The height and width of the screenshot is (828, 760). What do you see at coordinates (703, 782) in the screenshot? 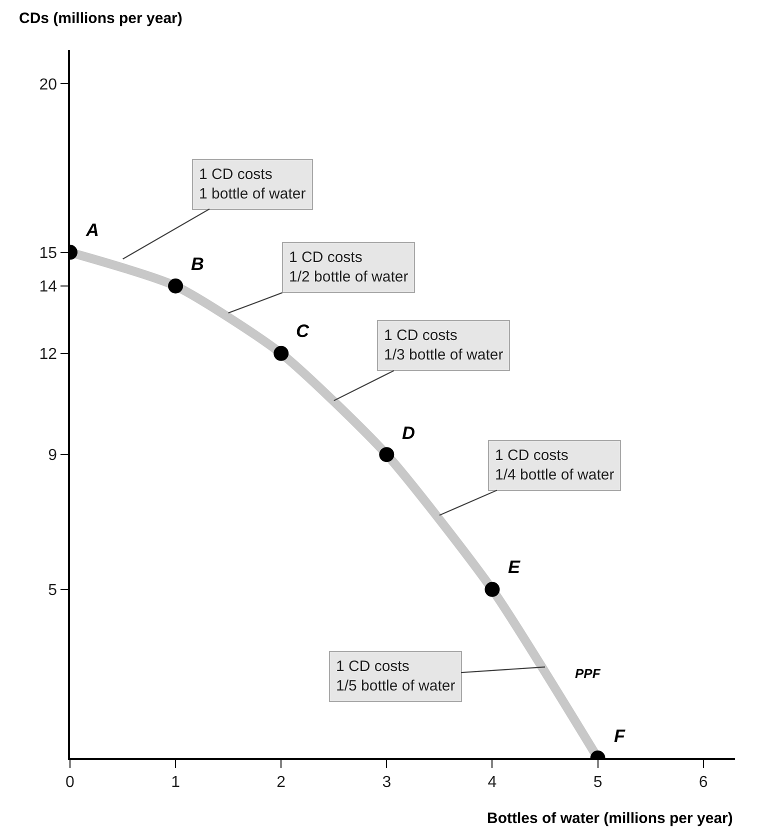
I see `x-tick-label: 6` at bounding box center [703, 782].